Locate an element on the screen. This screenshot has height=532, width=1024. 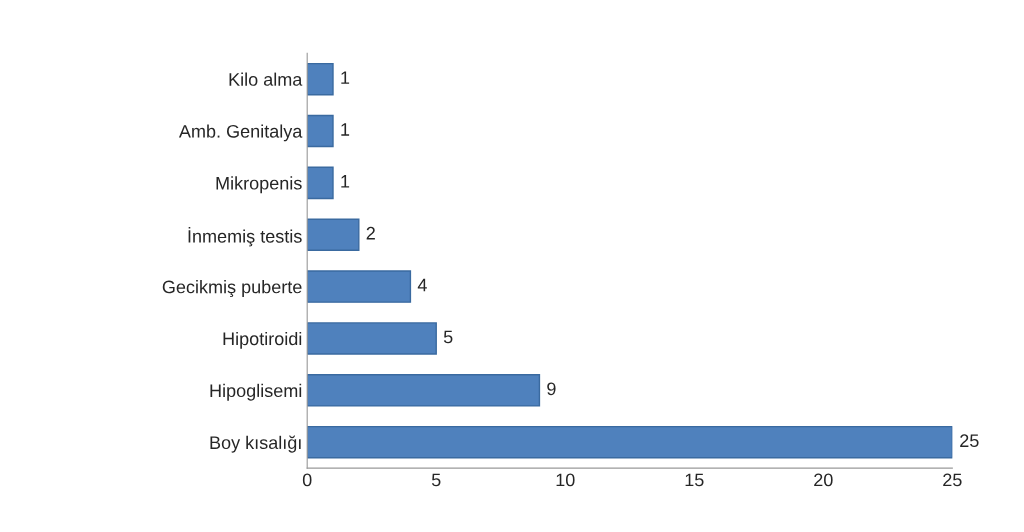
y-tick-label: Boy kısalığı is located at coordinates (255, 444).